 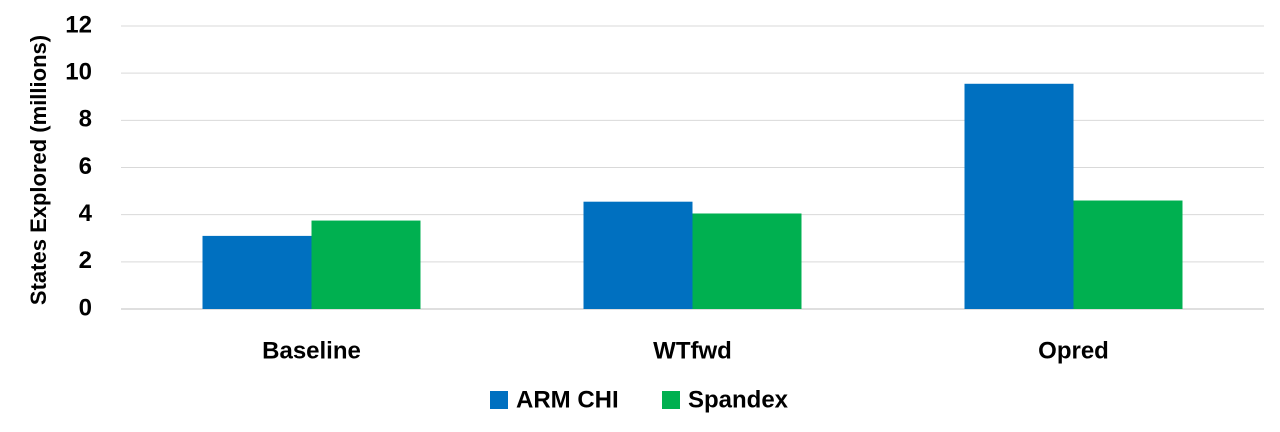 I want to click on y-tick-label: 6, so click(x=85, y=166).